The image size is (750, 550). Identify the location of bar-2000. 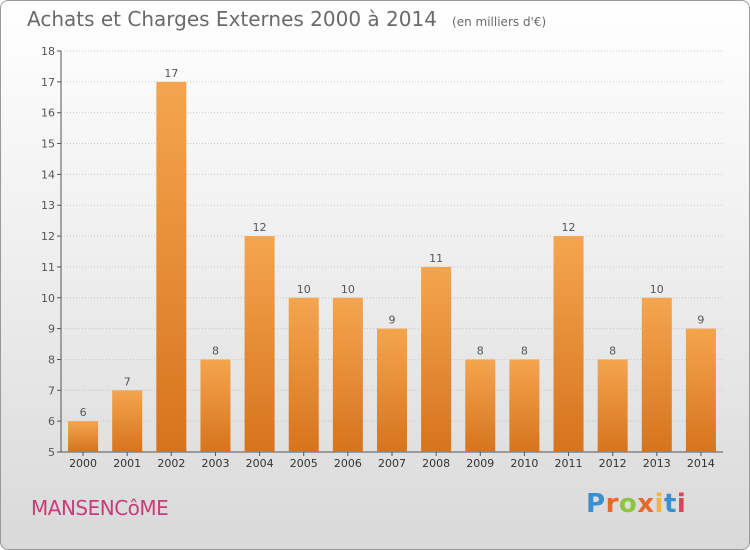
(83, 436).